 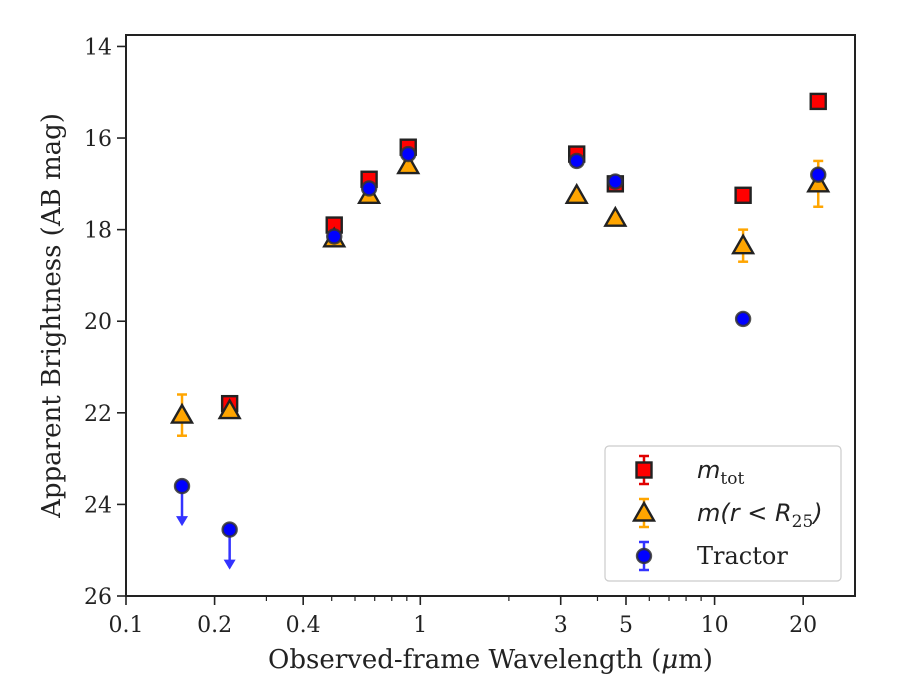 I want to click on x-tick-label: 0.1, so click(x=126, y=625).